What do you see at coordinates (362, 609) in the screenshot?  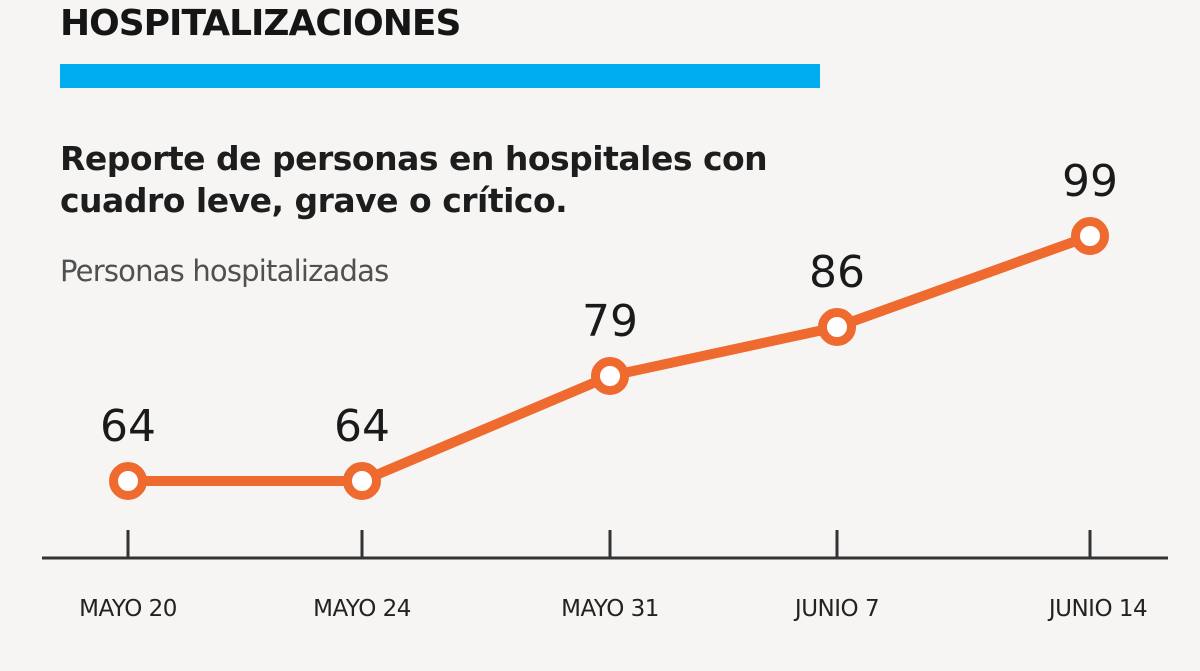 I see `x-tick-label: MAYO 24` at bounding box center [362, 609].